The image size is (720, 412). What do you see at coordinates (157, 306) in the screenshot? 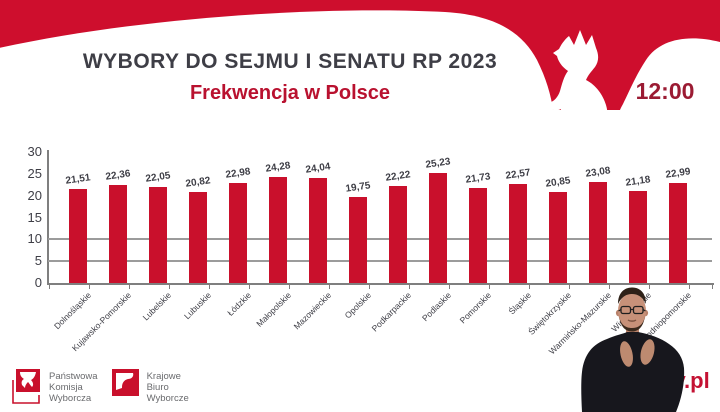
I see `x-axis-category-label: Lubelskie` at bounding box center [157, 306].